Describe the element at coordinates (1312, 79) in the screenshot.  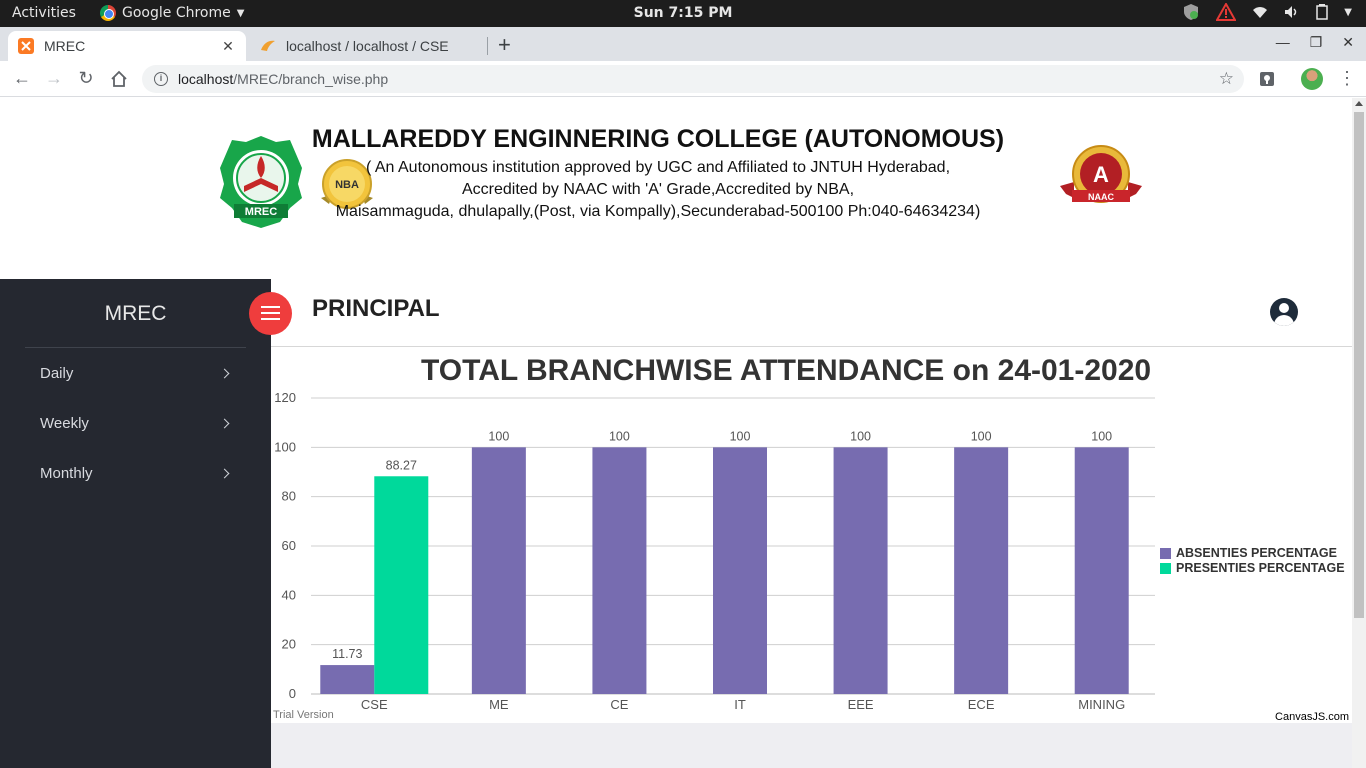
I see `profile-avatar` at that location.